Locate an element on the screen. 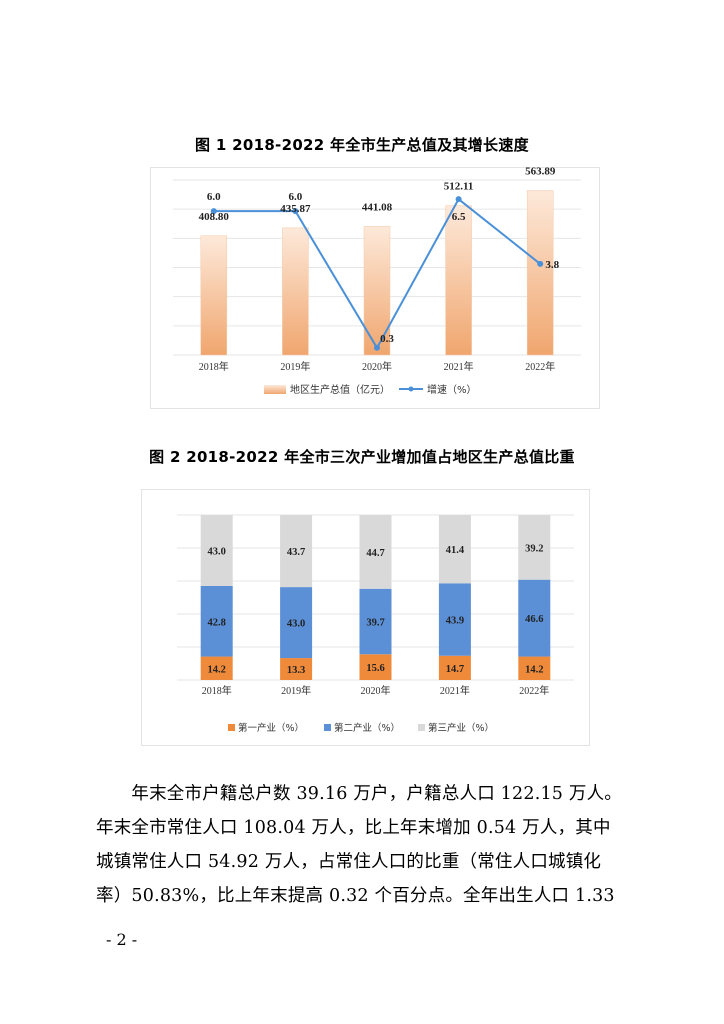 The image size is (724, 1024). secondary-value-label: 43.0 is located at coordinates (296, 624).